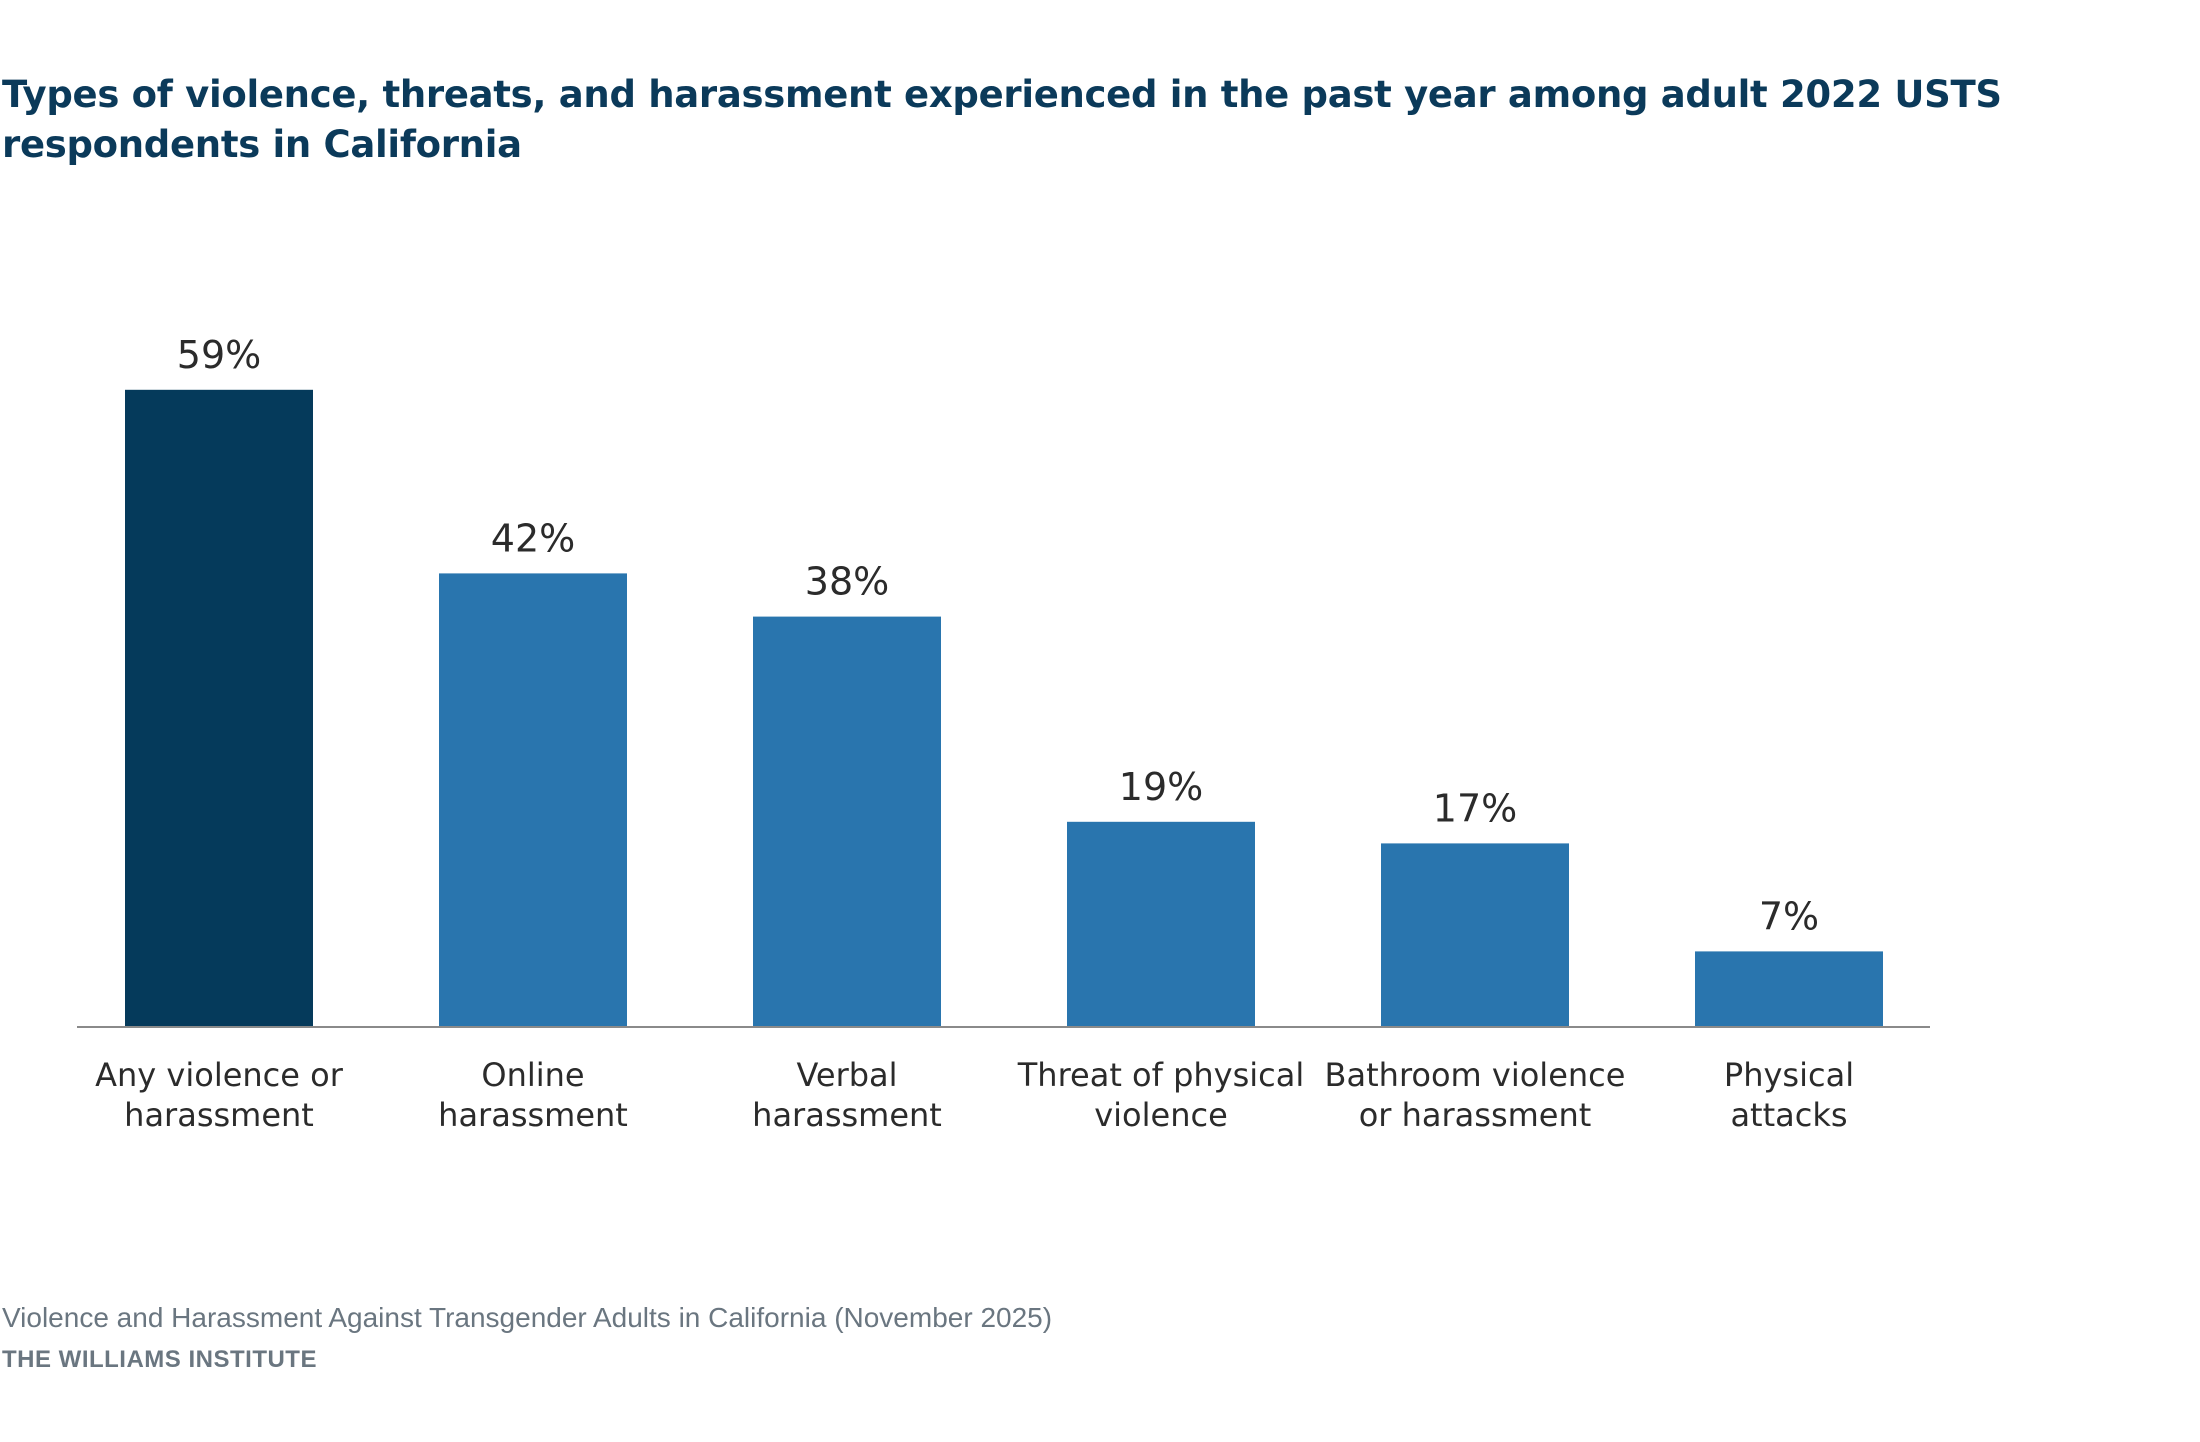 This screenshot has width=2200, height=1442. I want to click on category-label-4: Bathroom violence or harassment, so click(1475, 1095).